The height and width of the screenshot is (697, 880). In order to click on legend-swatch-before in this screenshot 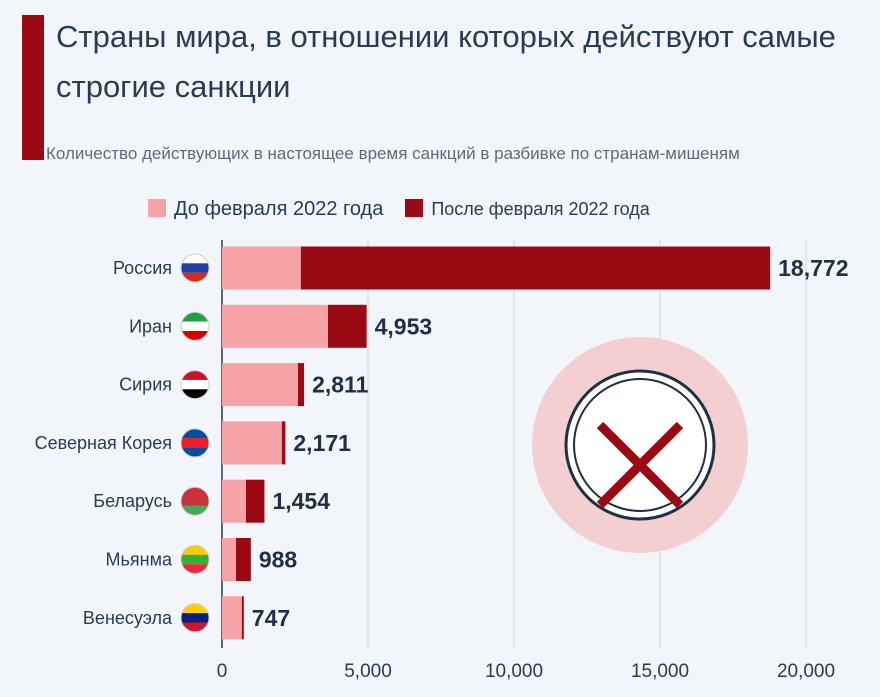, I will do `click(157, 208)`.